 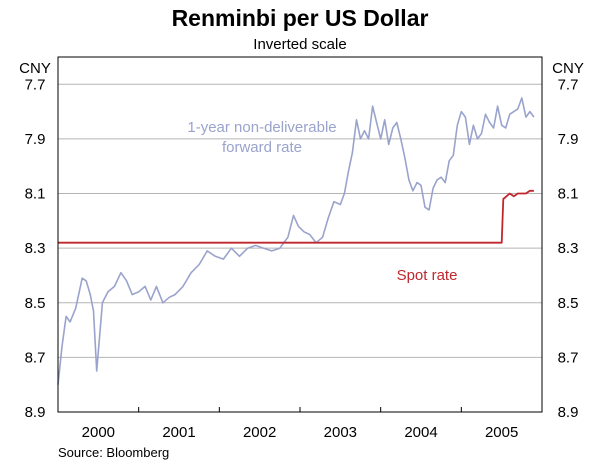 What do you see at coordinates (568, 412) in the screenshot?
I see `y-tick-label-right: 8.9` at bounding box center [568, 412].